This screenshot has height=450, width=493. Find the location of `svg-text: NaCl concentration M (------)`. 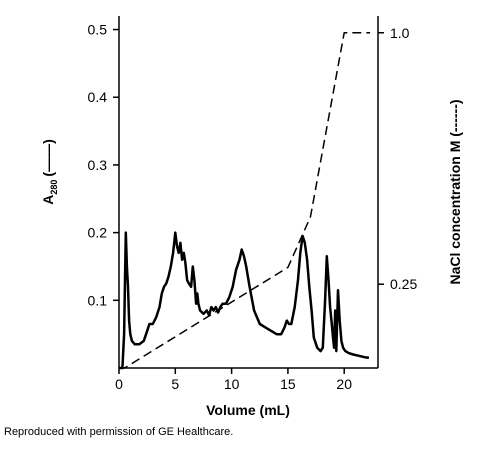

svg-text: NaCl concentration M (------) is located at coordinates (455, 191).